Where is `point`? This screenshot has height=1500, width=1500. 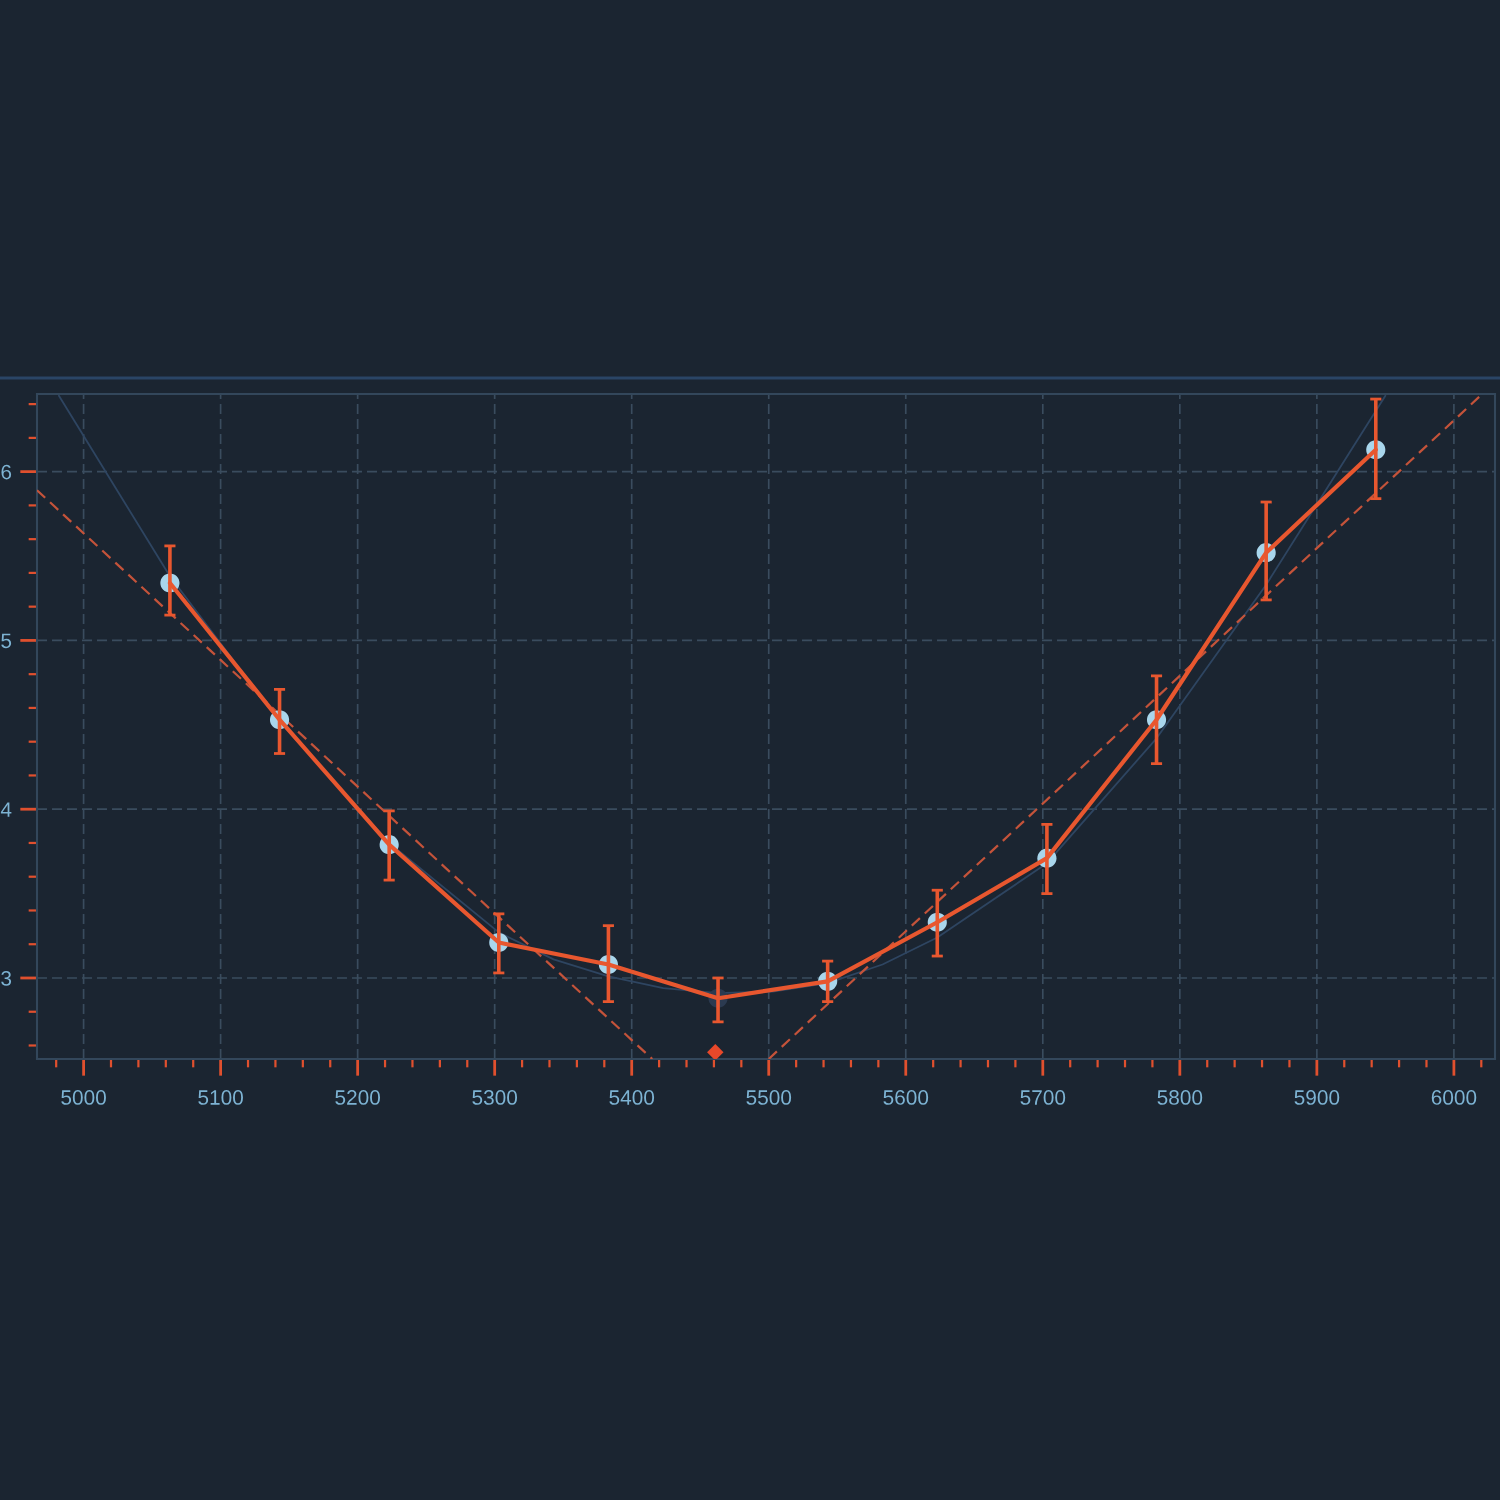
point is located at coordinates (715, 1051).